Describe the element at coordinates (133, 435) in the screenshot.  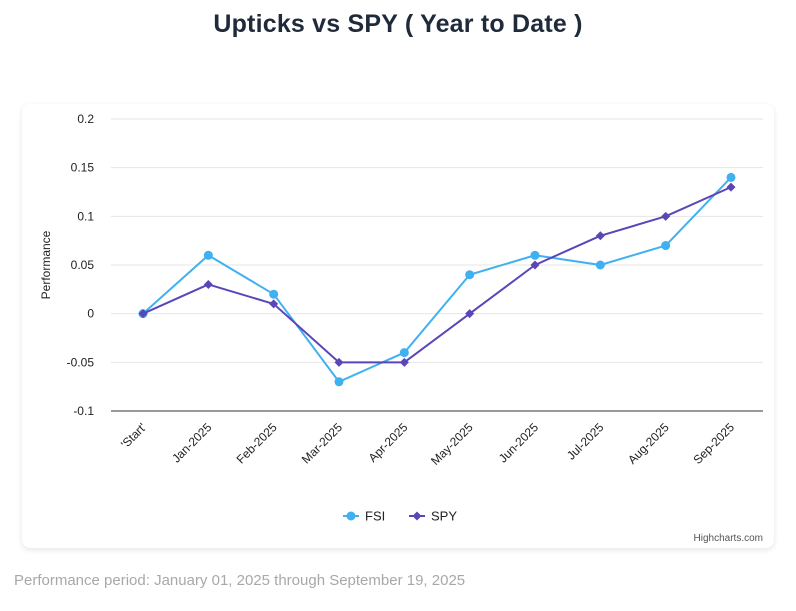
I see `x-tick-label: 'Start'` at that location.